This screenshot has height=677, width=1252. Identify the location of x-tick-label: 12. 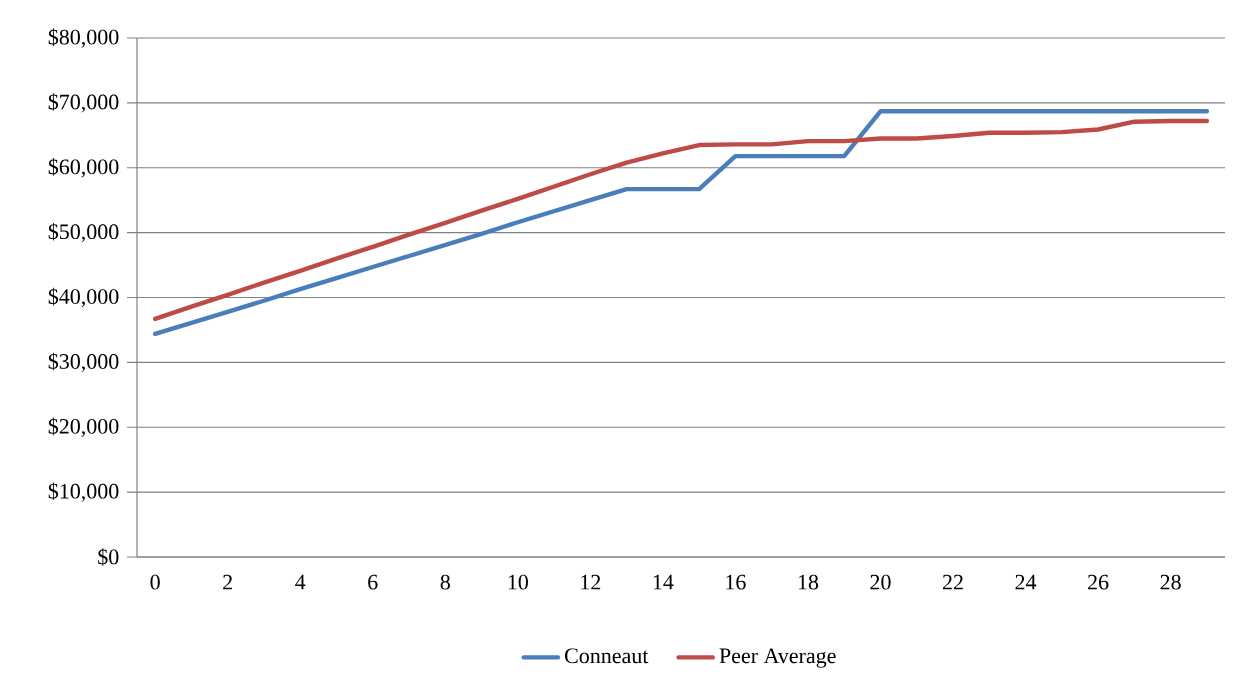
(591, 582).